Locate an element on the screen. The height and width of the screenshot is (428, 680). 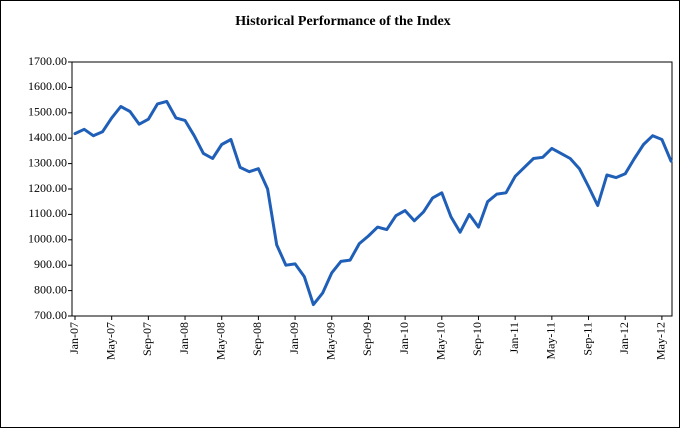
y-tick-label: 1500.00 is located at coordinates (47, 112).